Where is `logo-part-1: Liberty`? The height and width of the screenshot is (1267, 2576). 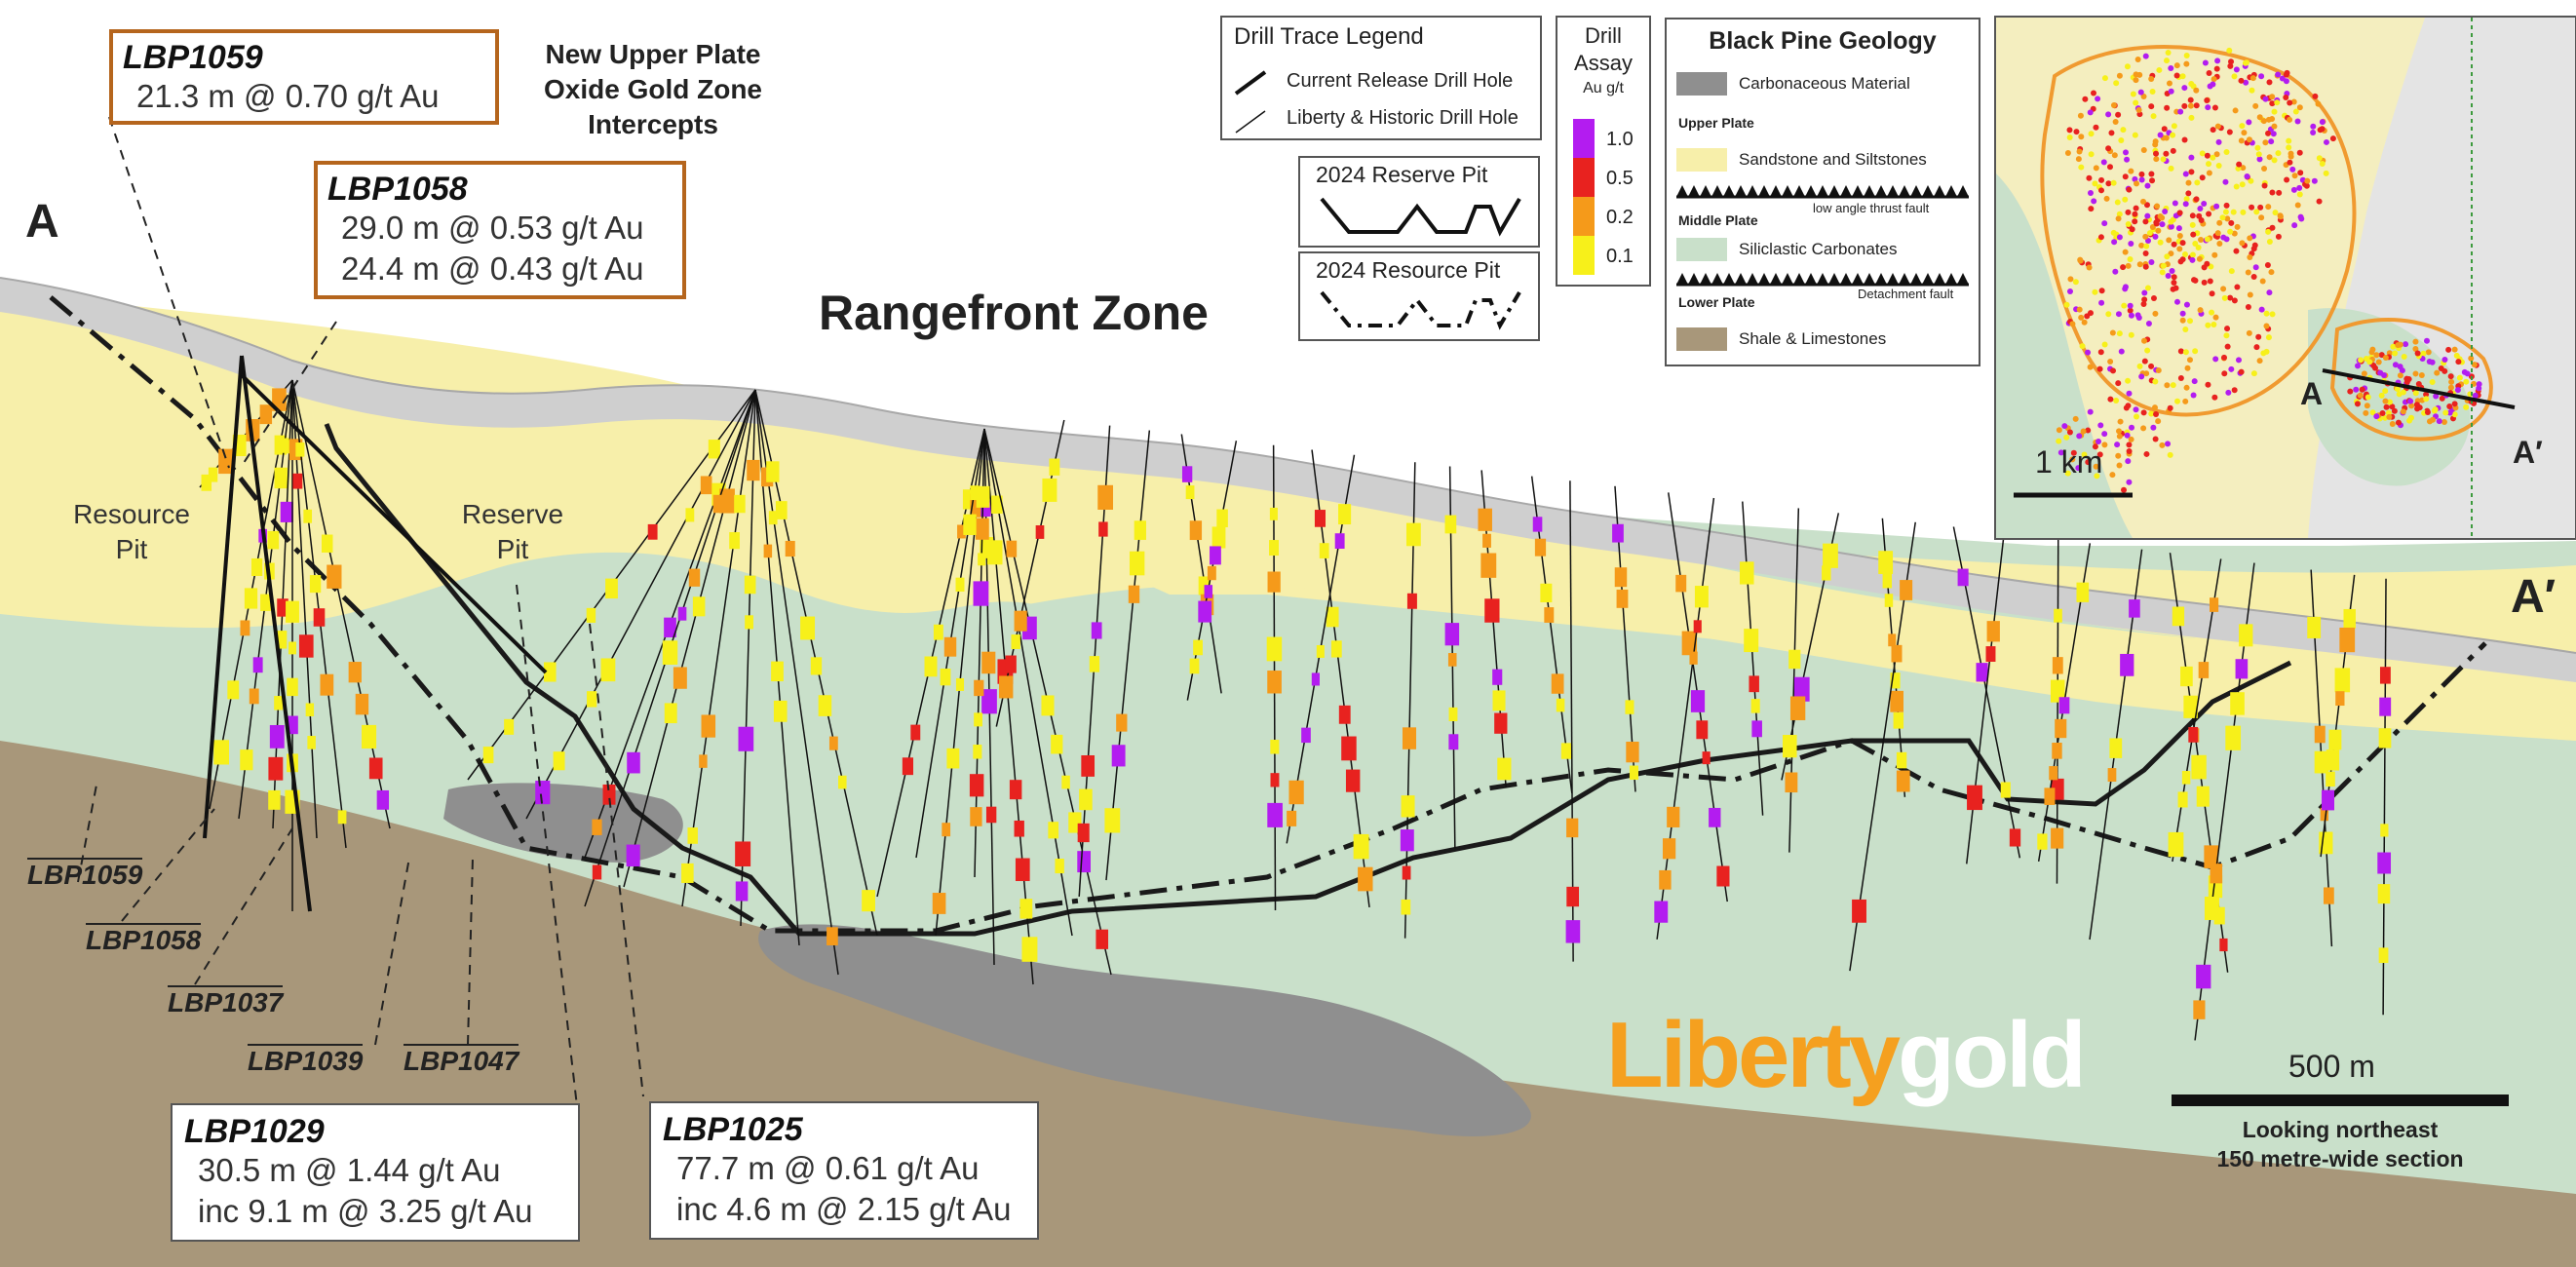
logo-part-1: Liberty is located at coordinates (1753, 1055).